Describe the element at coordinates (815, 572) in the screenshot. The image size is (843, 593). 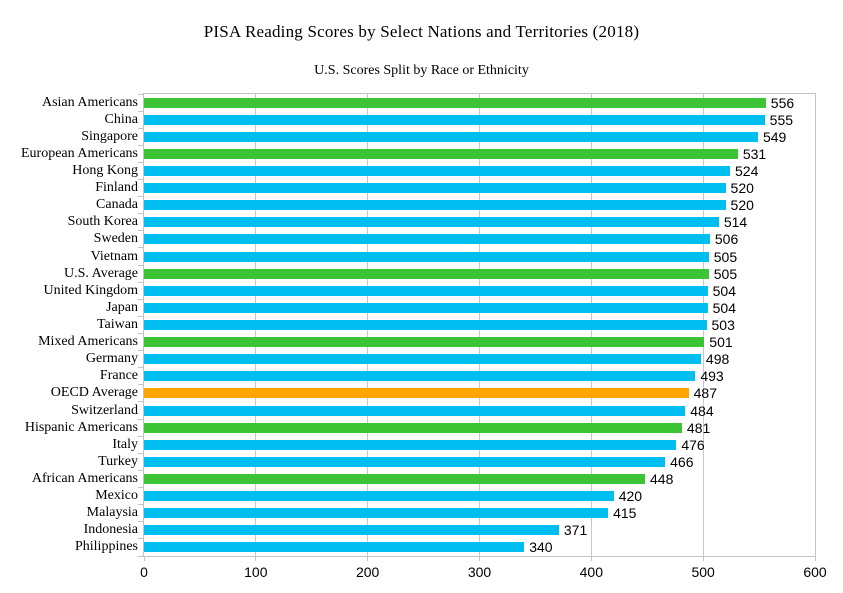
I see `x-axis-tick-label: 600` at that location.